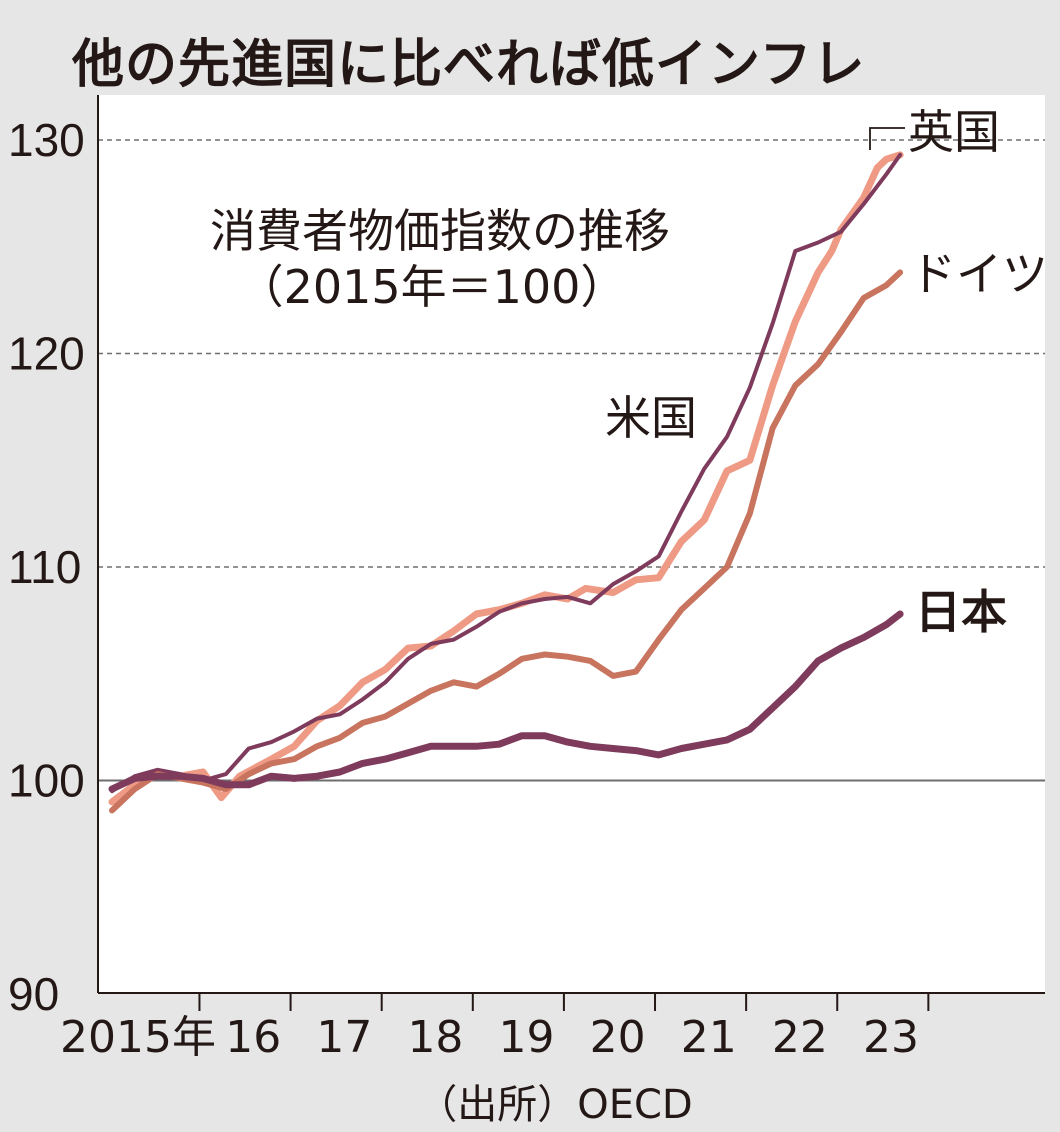  I want to click on series-label-3: 日本, so click(961, 612).